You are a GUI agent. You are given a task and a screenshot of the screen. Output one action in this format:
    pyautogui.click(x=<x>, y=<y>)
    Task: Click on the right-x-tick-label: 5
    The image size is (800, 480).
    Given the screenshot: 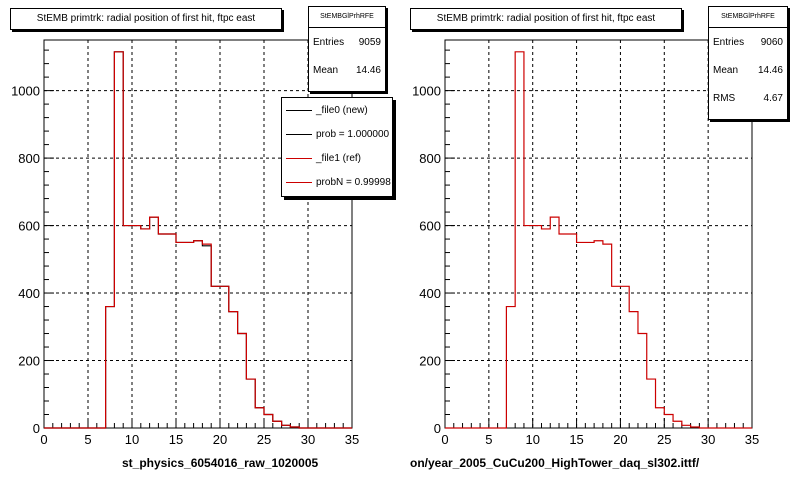 What is the action you would take?
    pyautogui.click(x=488, y=439)
    